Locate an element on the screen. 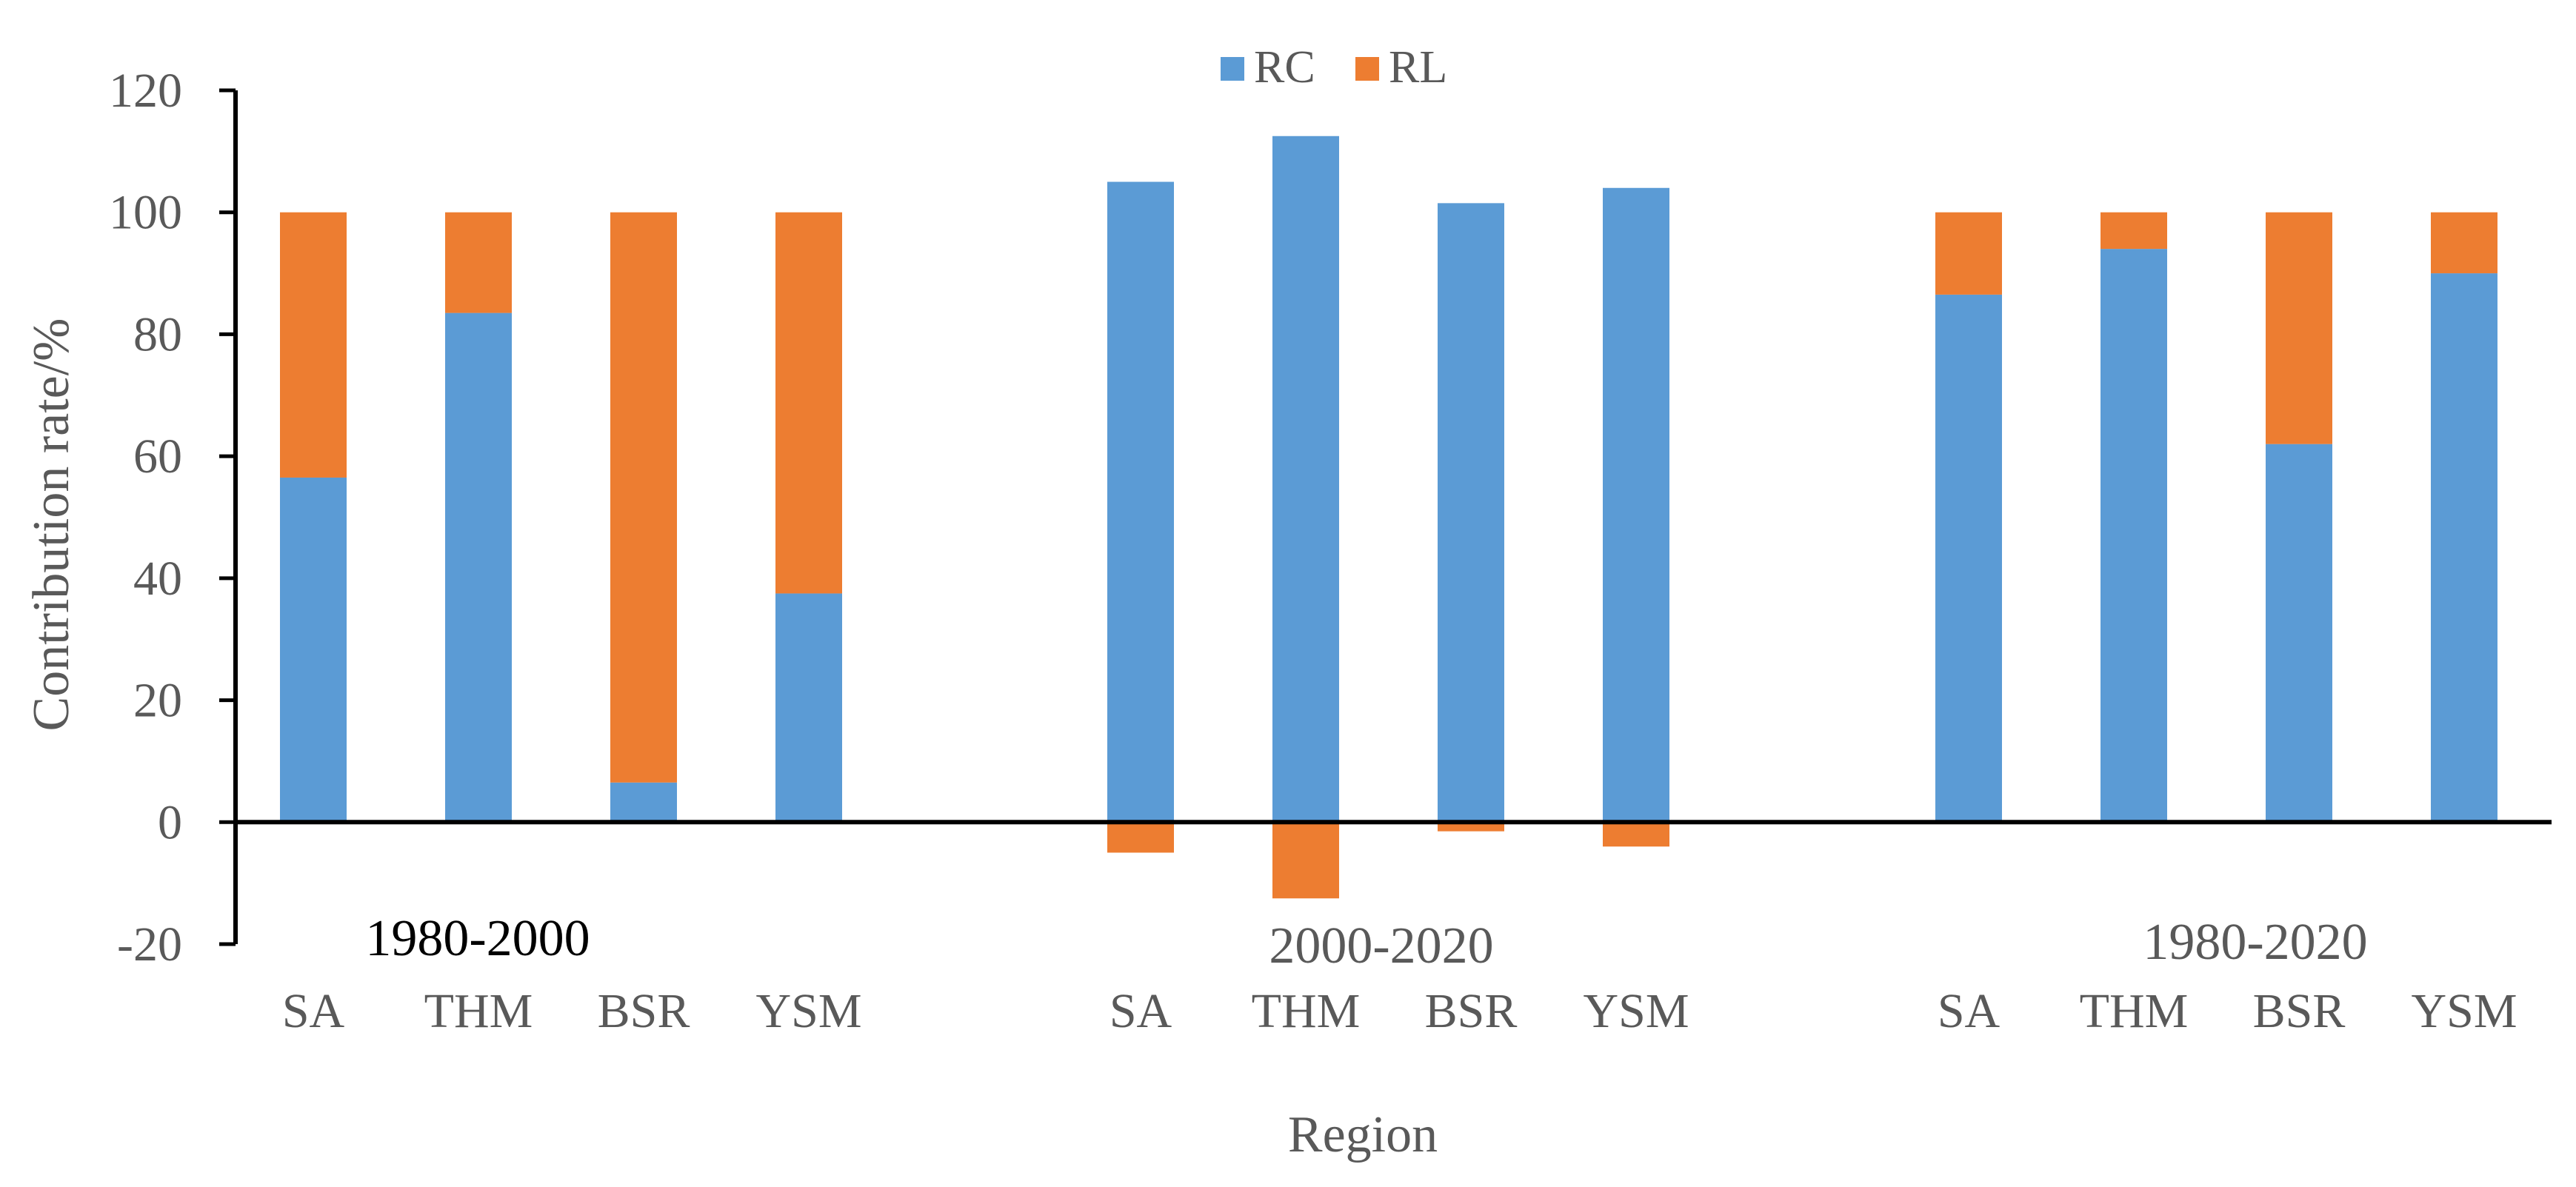 The image size is (2576, 1187). legend-label-rc: RC is located at coordinates (1284, 67).